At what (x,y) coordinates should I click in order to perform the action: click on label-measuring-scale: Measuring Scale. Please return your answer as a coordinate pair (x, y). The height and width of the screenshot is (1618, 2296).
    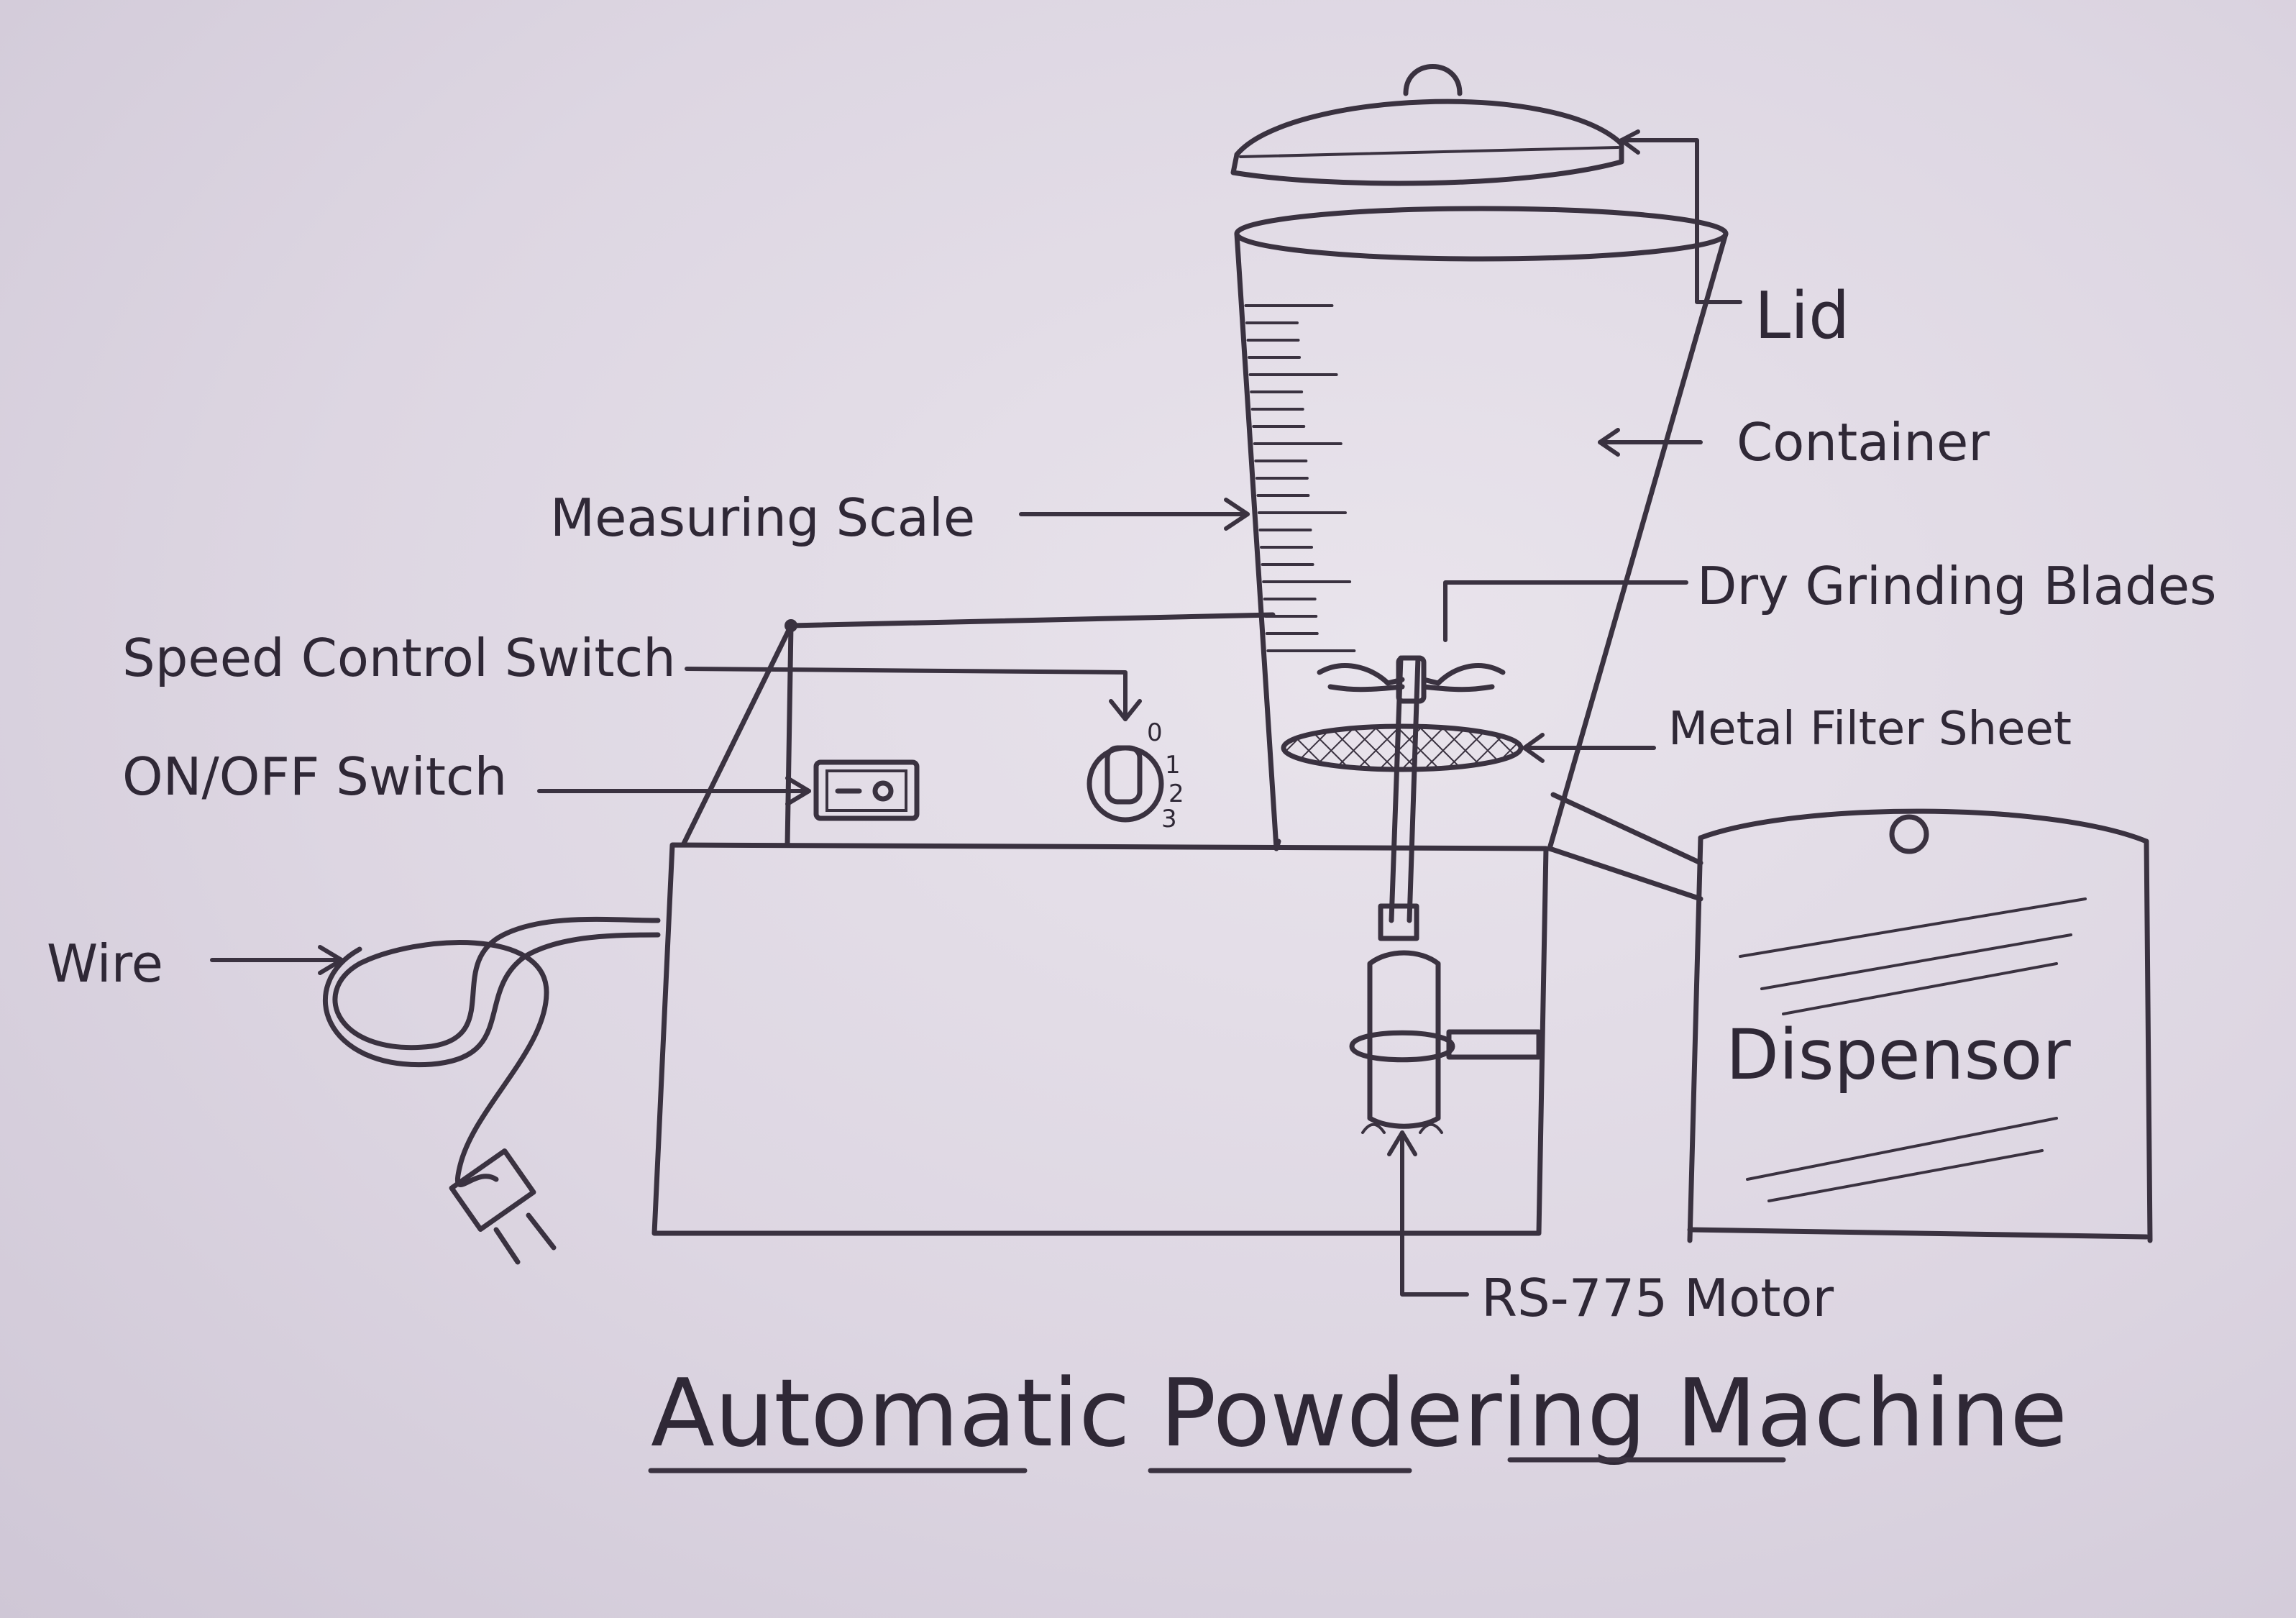
    Looking at the image, I should click on (762, 518).